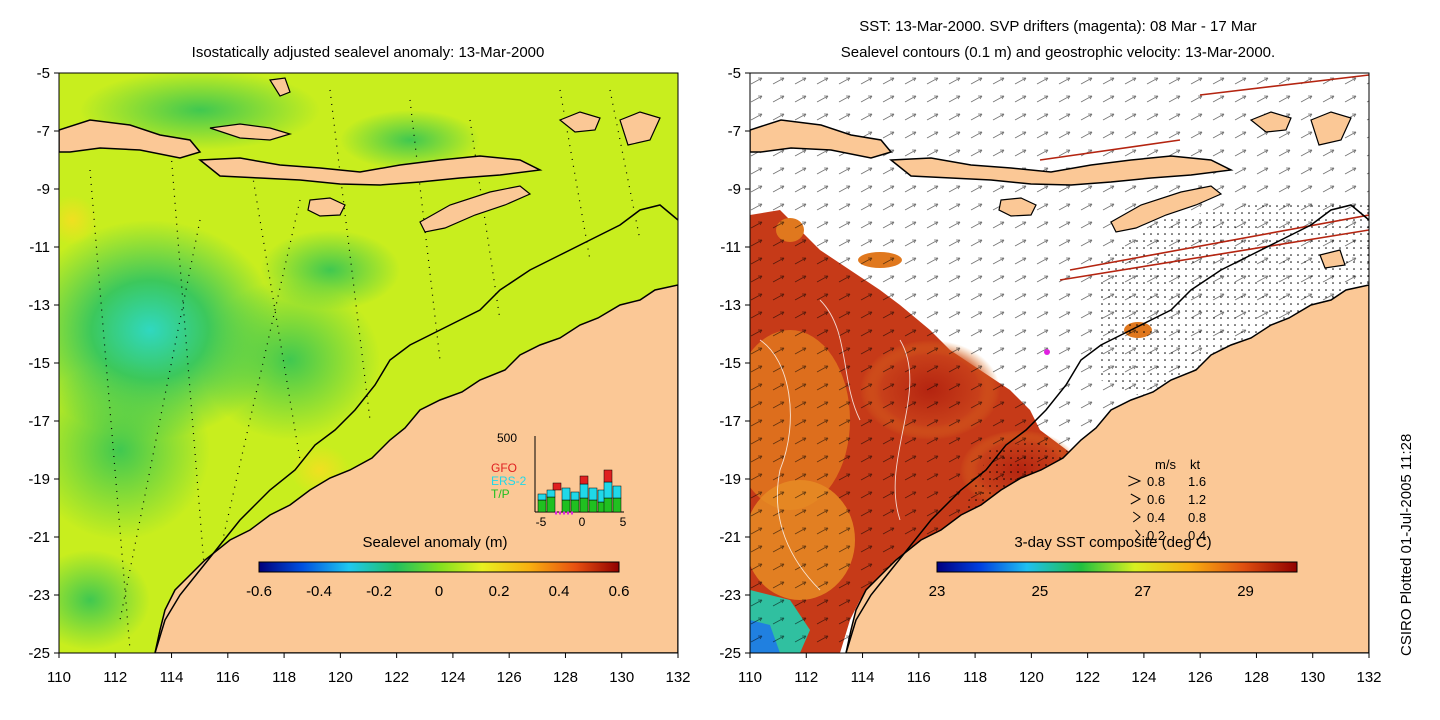 This screenshot has width=1440, height=720. What do you see at coordinates (59, 677) in the screenshot?
I see `lon-tick-label: 110` at bounding box center [59, 677].